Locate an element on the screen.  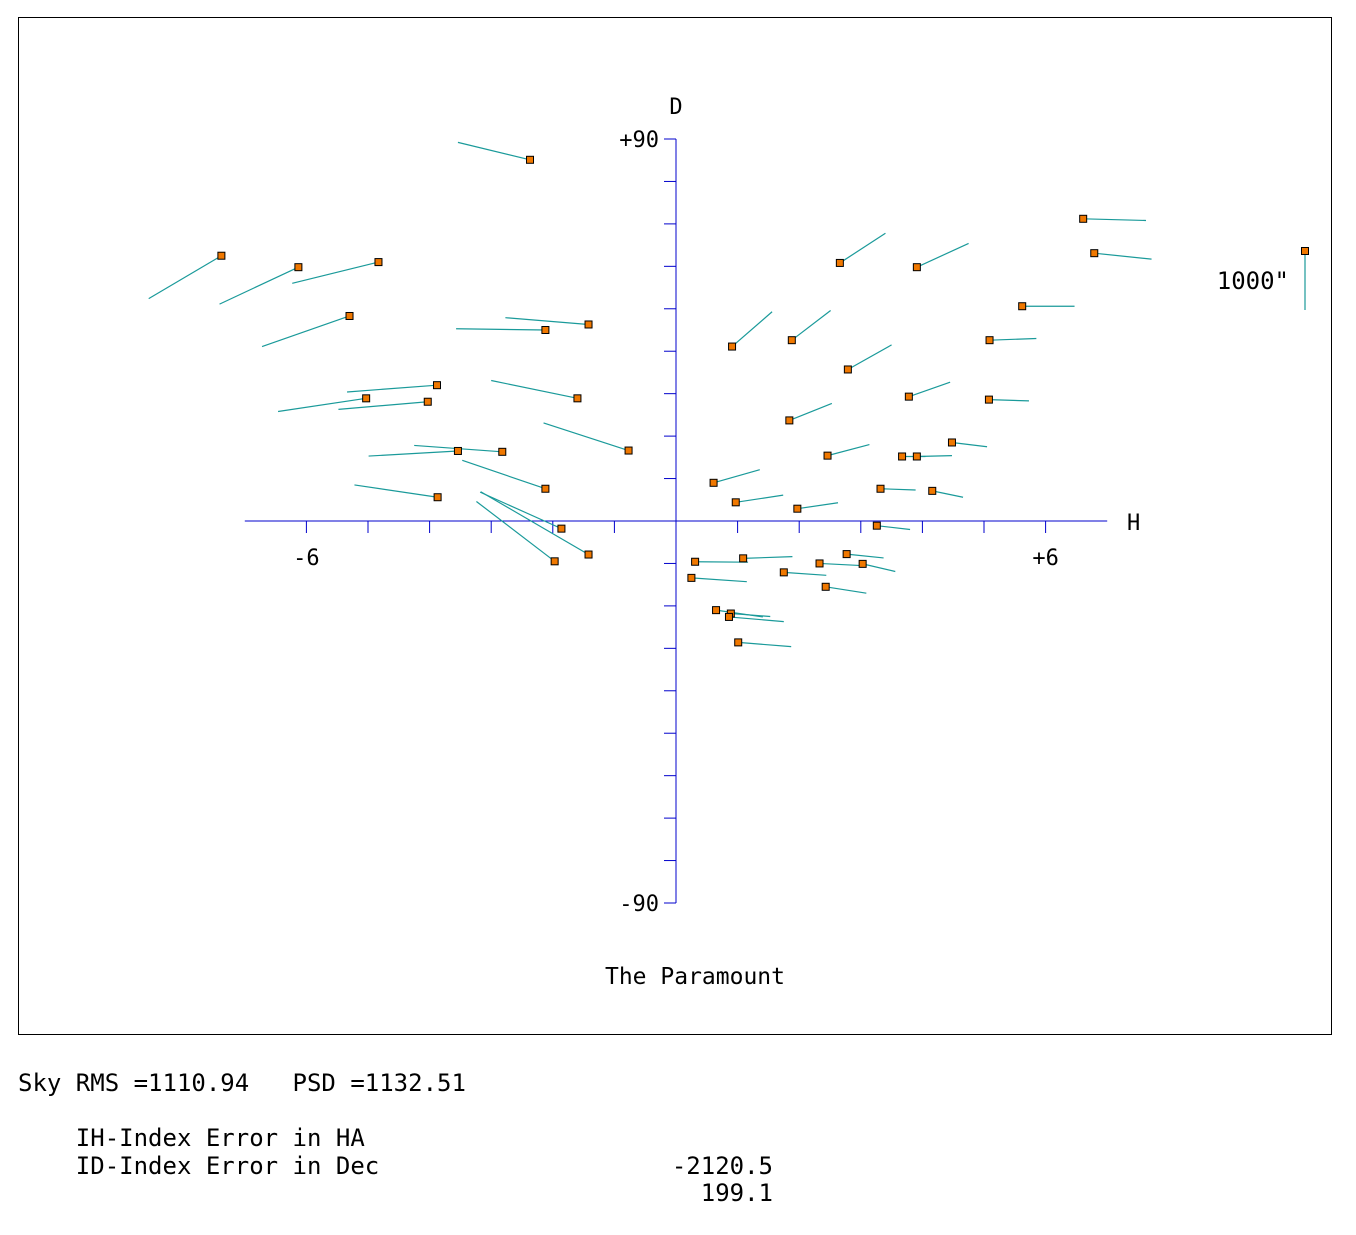
ih-value: -2120.5 is located at coordinates (695, 1167).